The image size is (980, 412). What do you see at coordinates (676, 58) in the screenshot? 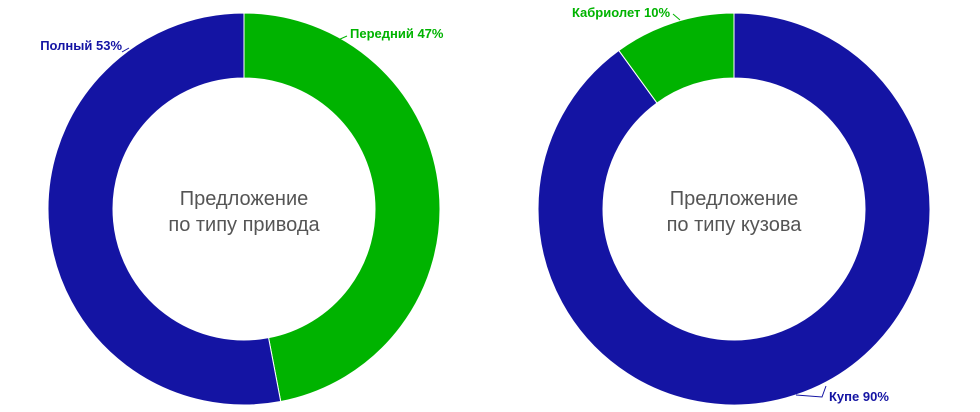
I see `donut-slice` at bounding box center [676, 58].